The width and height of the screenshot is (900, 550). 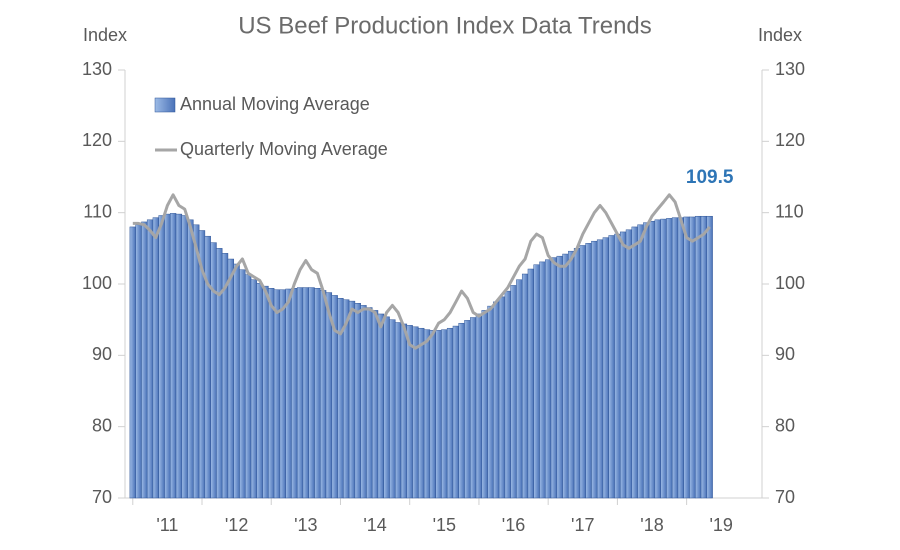 What do you see at coordinates (785, 425) in the screenshot?
I see `y2-tick-label: 80` at bounding box center [785, 425].